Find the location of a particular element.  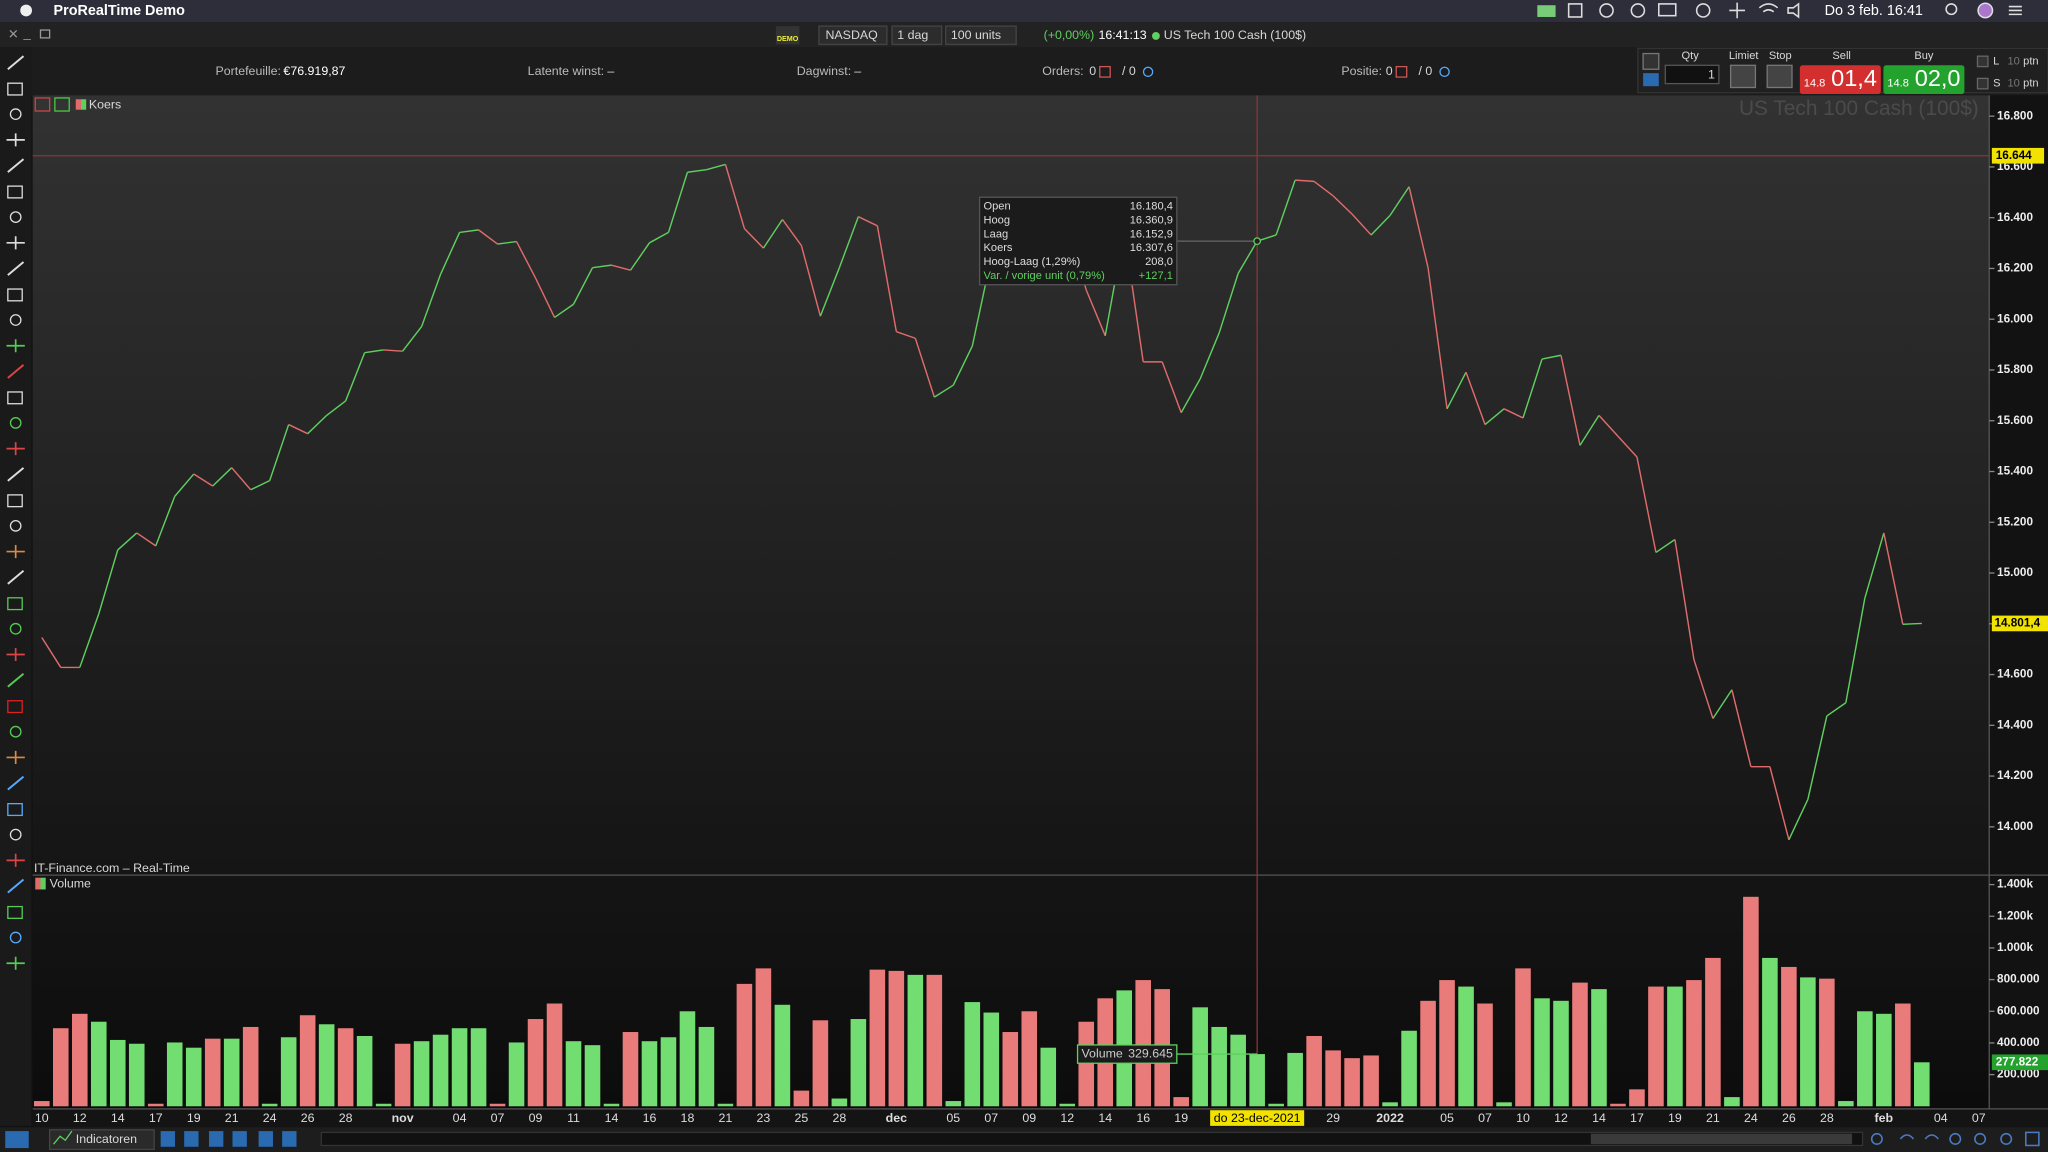

close-window: ✕ is located at coordinates (13, 34).